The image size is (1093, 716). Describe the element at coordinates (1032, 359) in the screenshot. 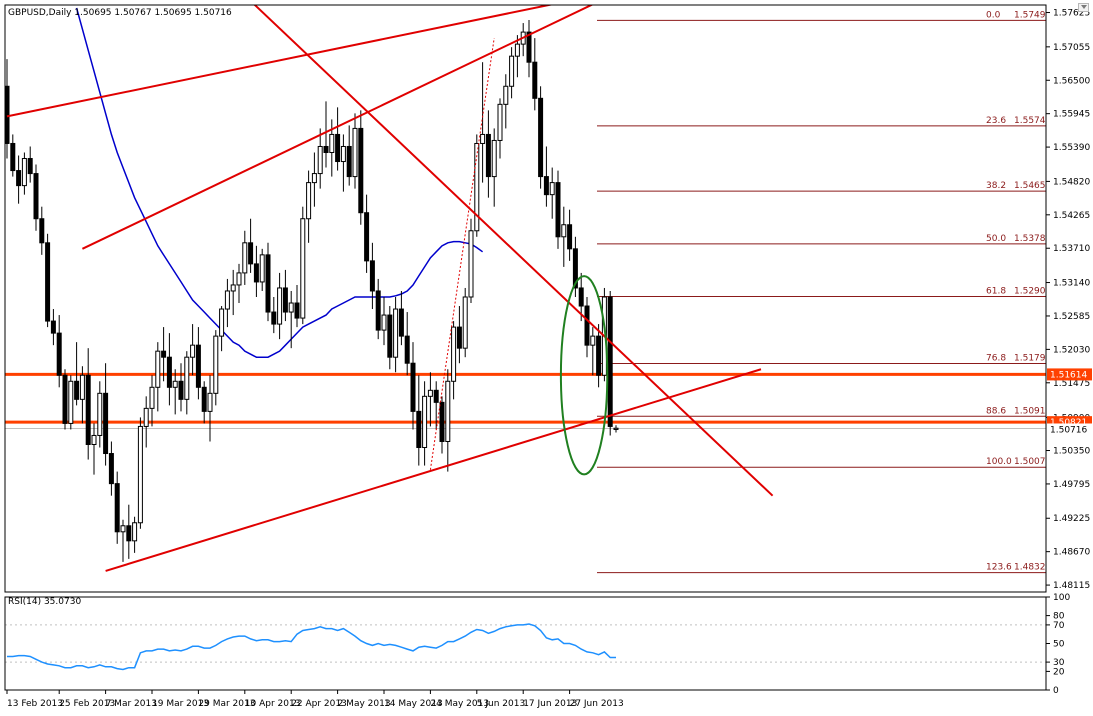

I see `fib-level-price: 1.51795` at that location.